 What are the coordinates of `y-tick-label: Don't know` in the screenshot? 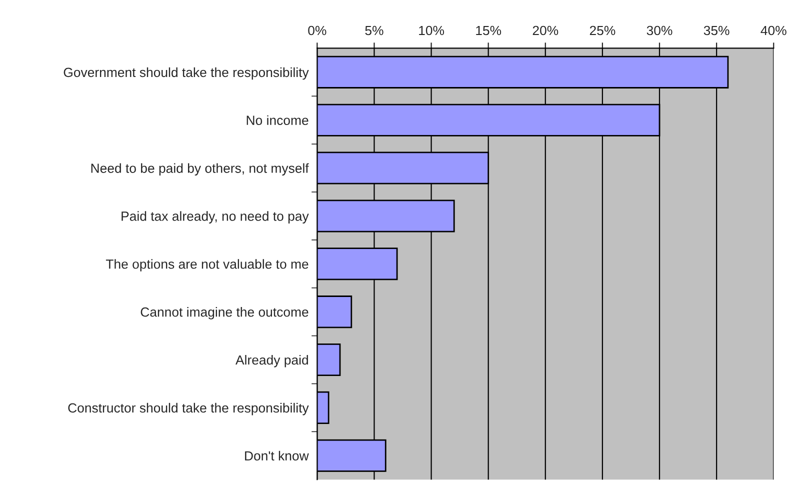 It's located at (277, 455).